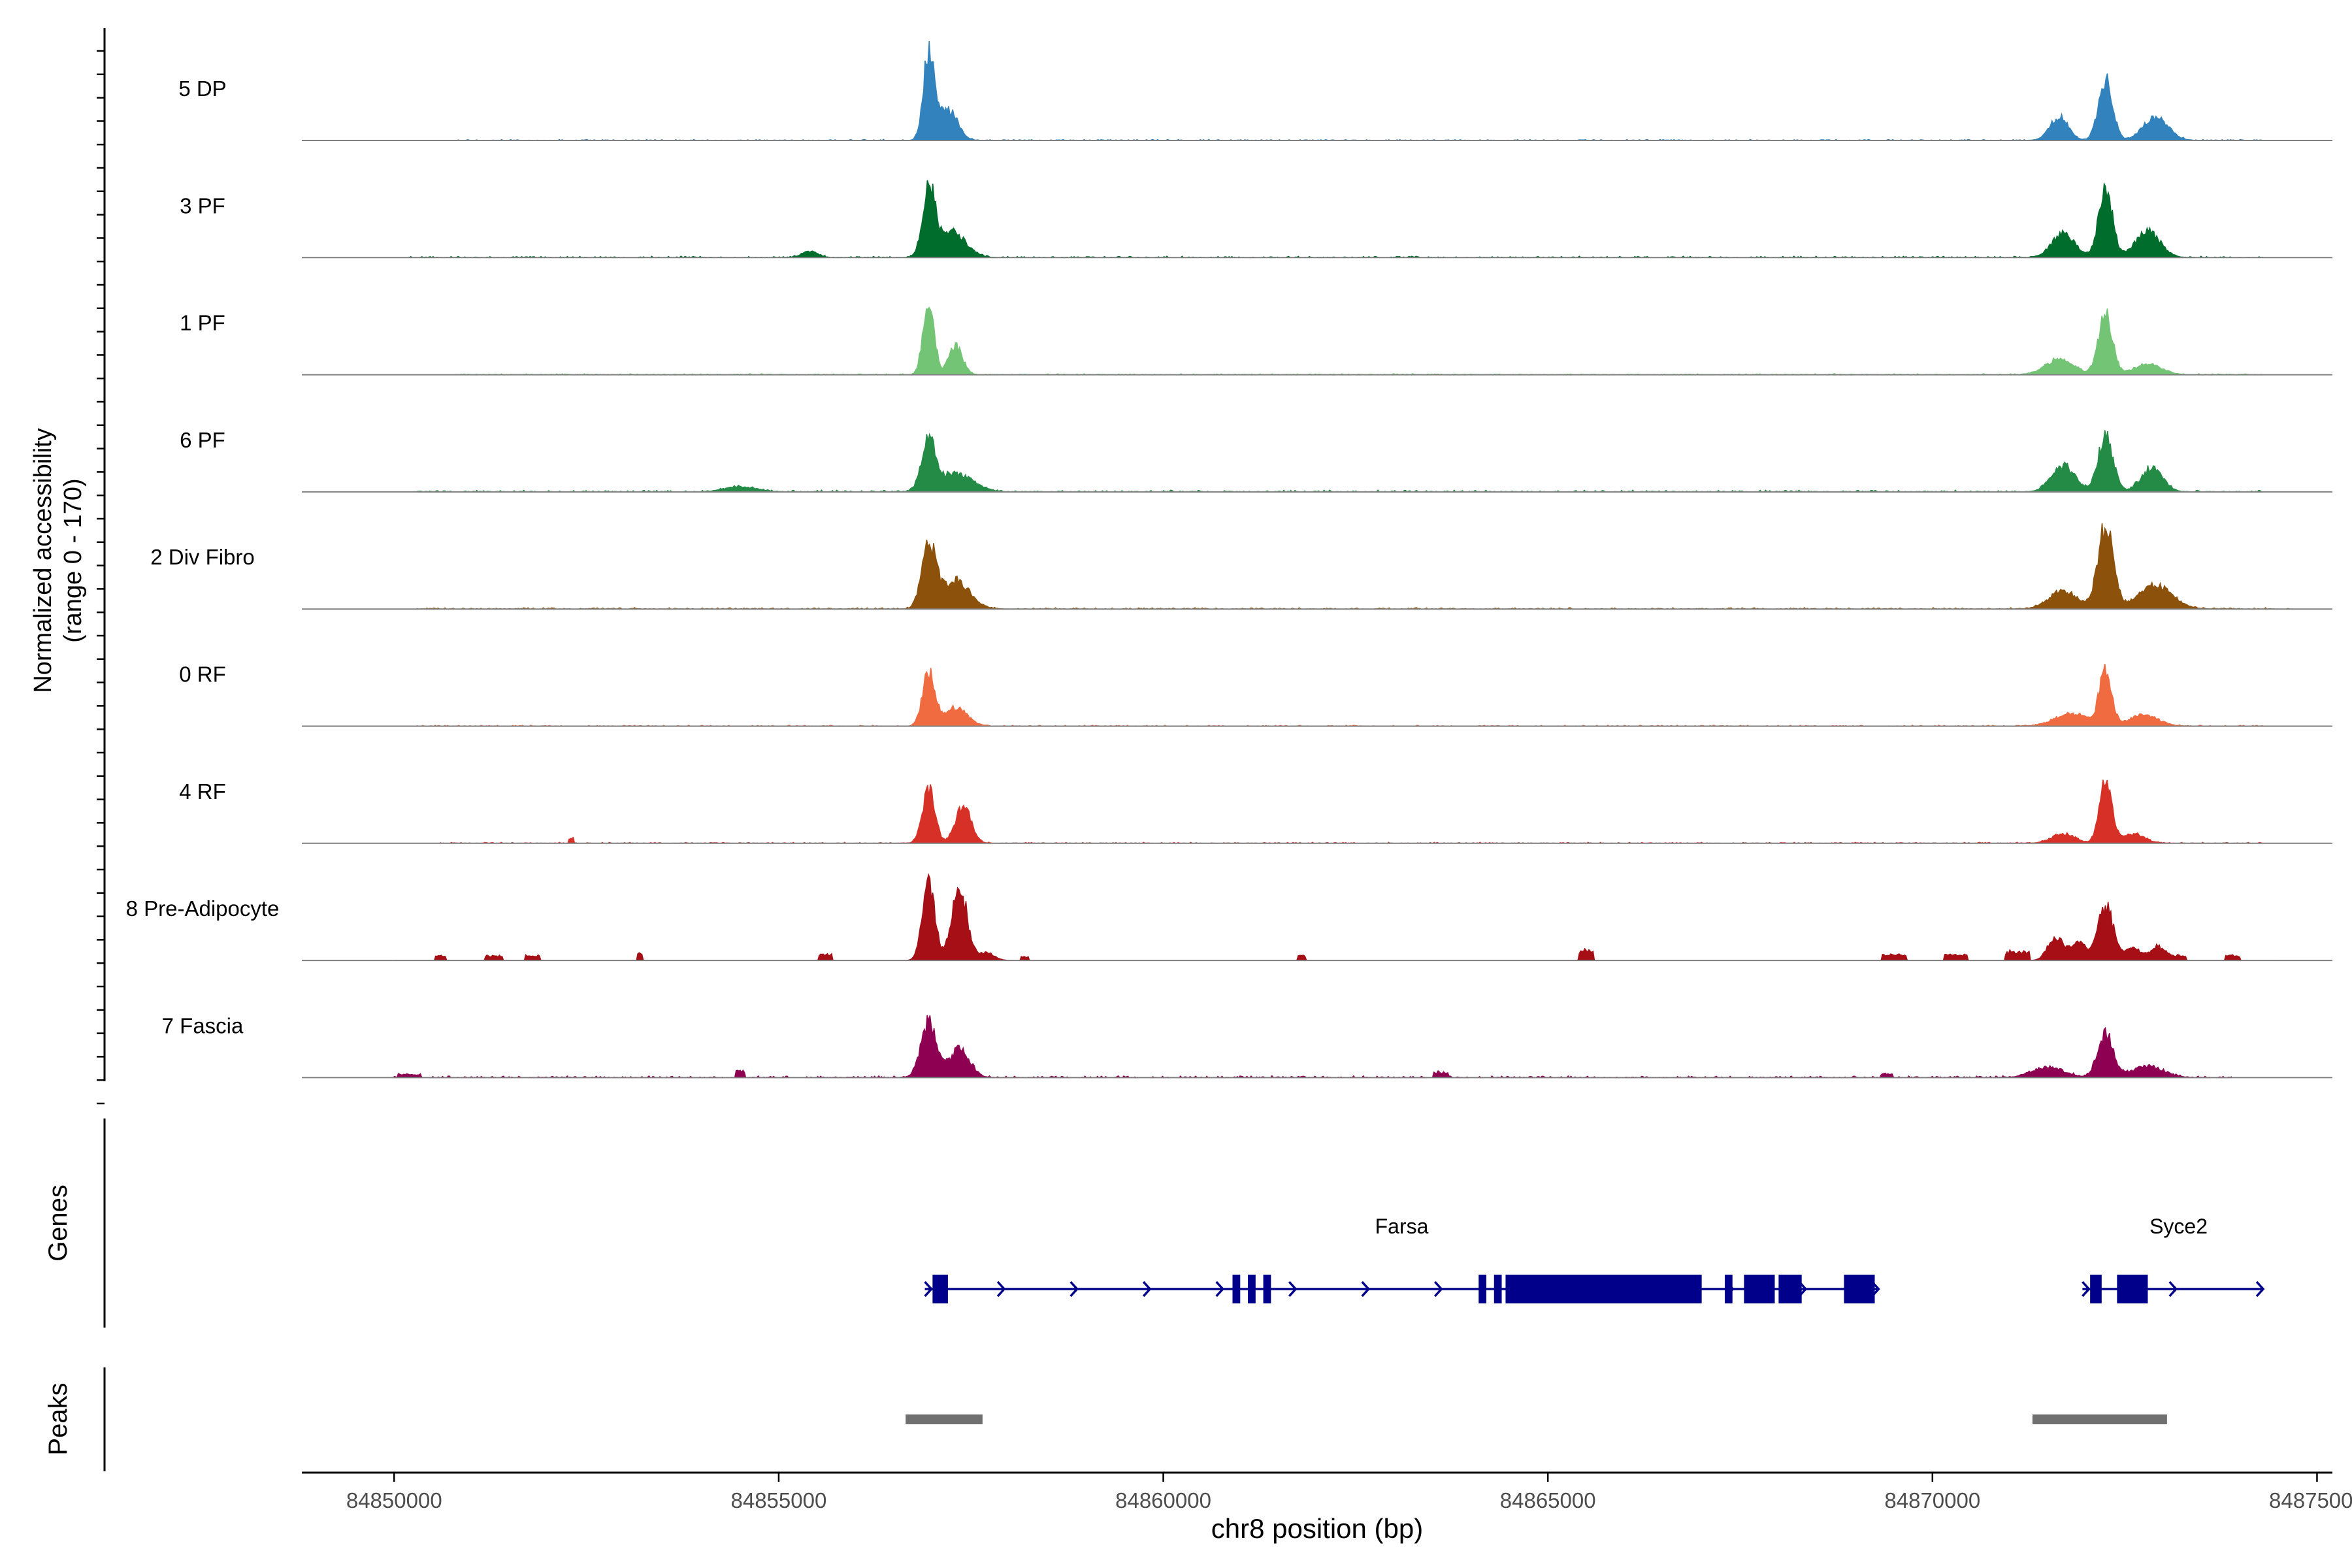 The height and width of the screenshot is (1568, 2352). I want to click on gene-name-label: Farsa, so click(1402, 1226).